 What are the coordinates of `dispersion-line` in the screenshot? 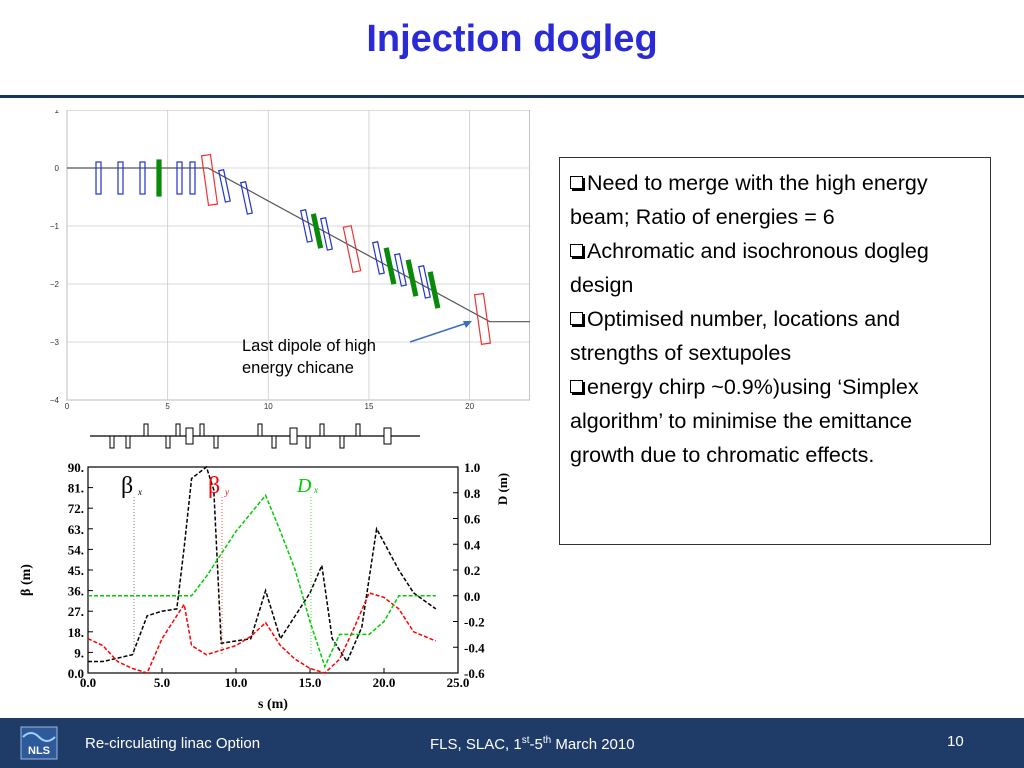 It's located at (262, 581).